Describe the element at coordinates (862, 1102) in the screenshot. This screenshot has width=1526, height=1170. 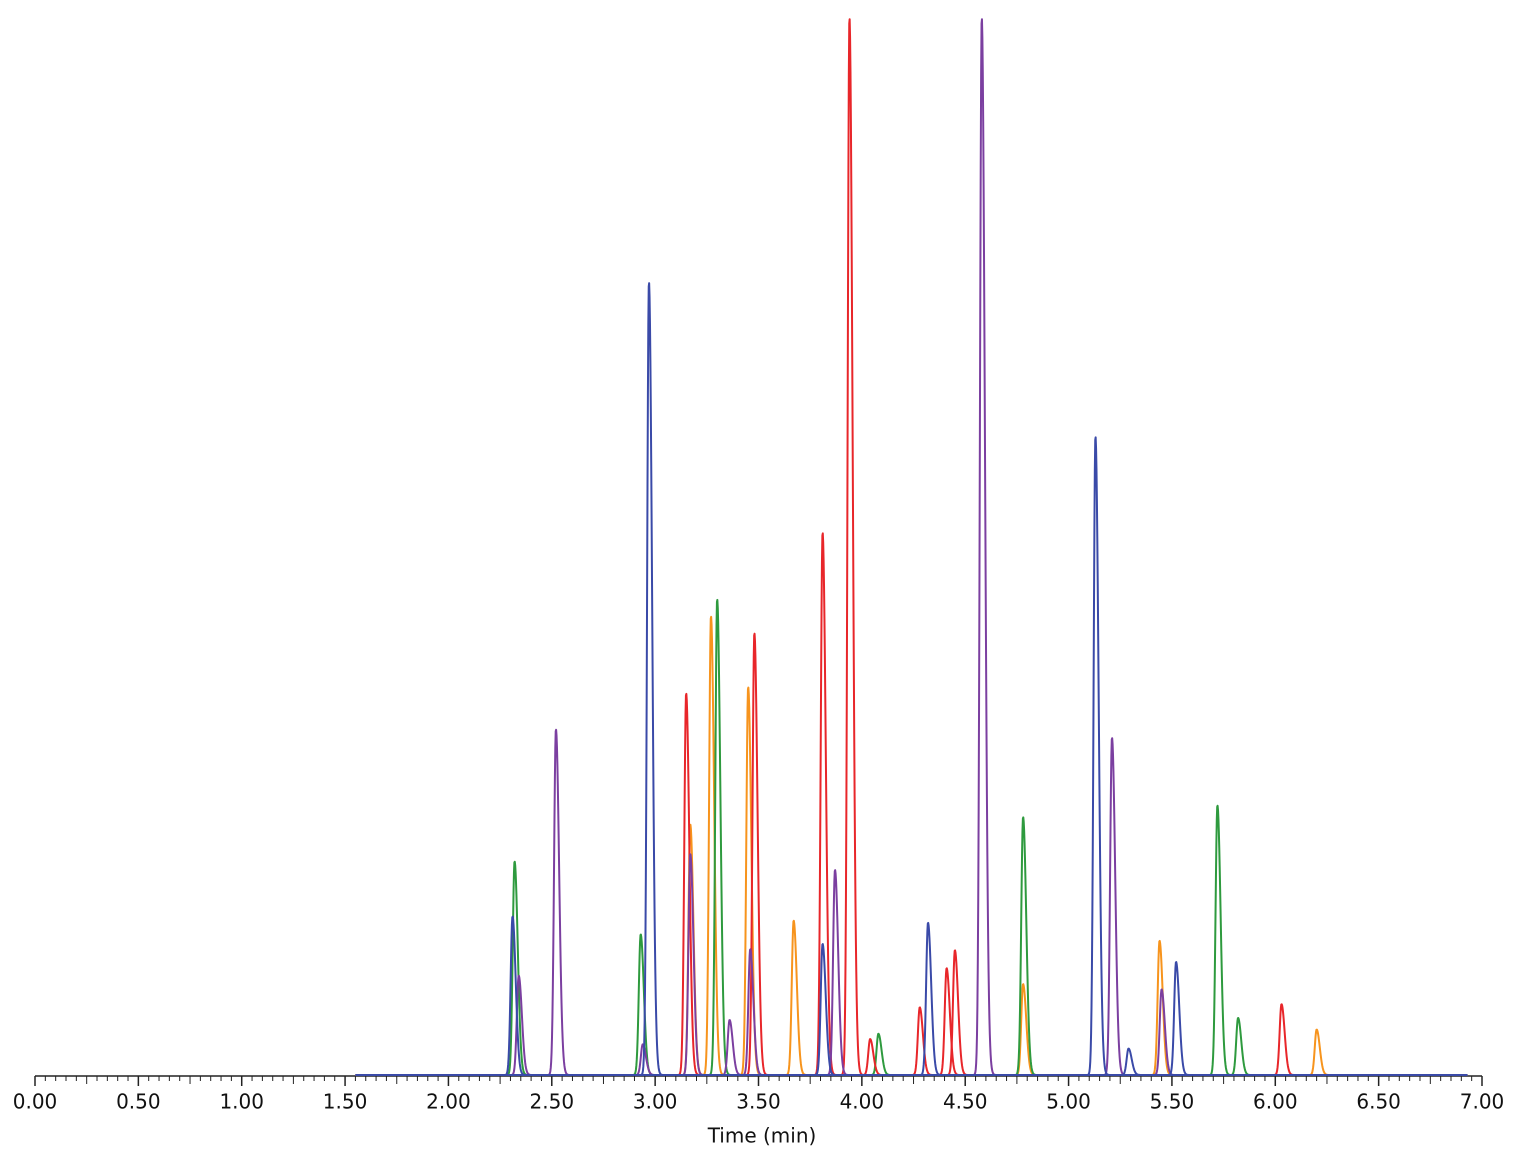
I see `x-tick-label: 4.00` at that location.